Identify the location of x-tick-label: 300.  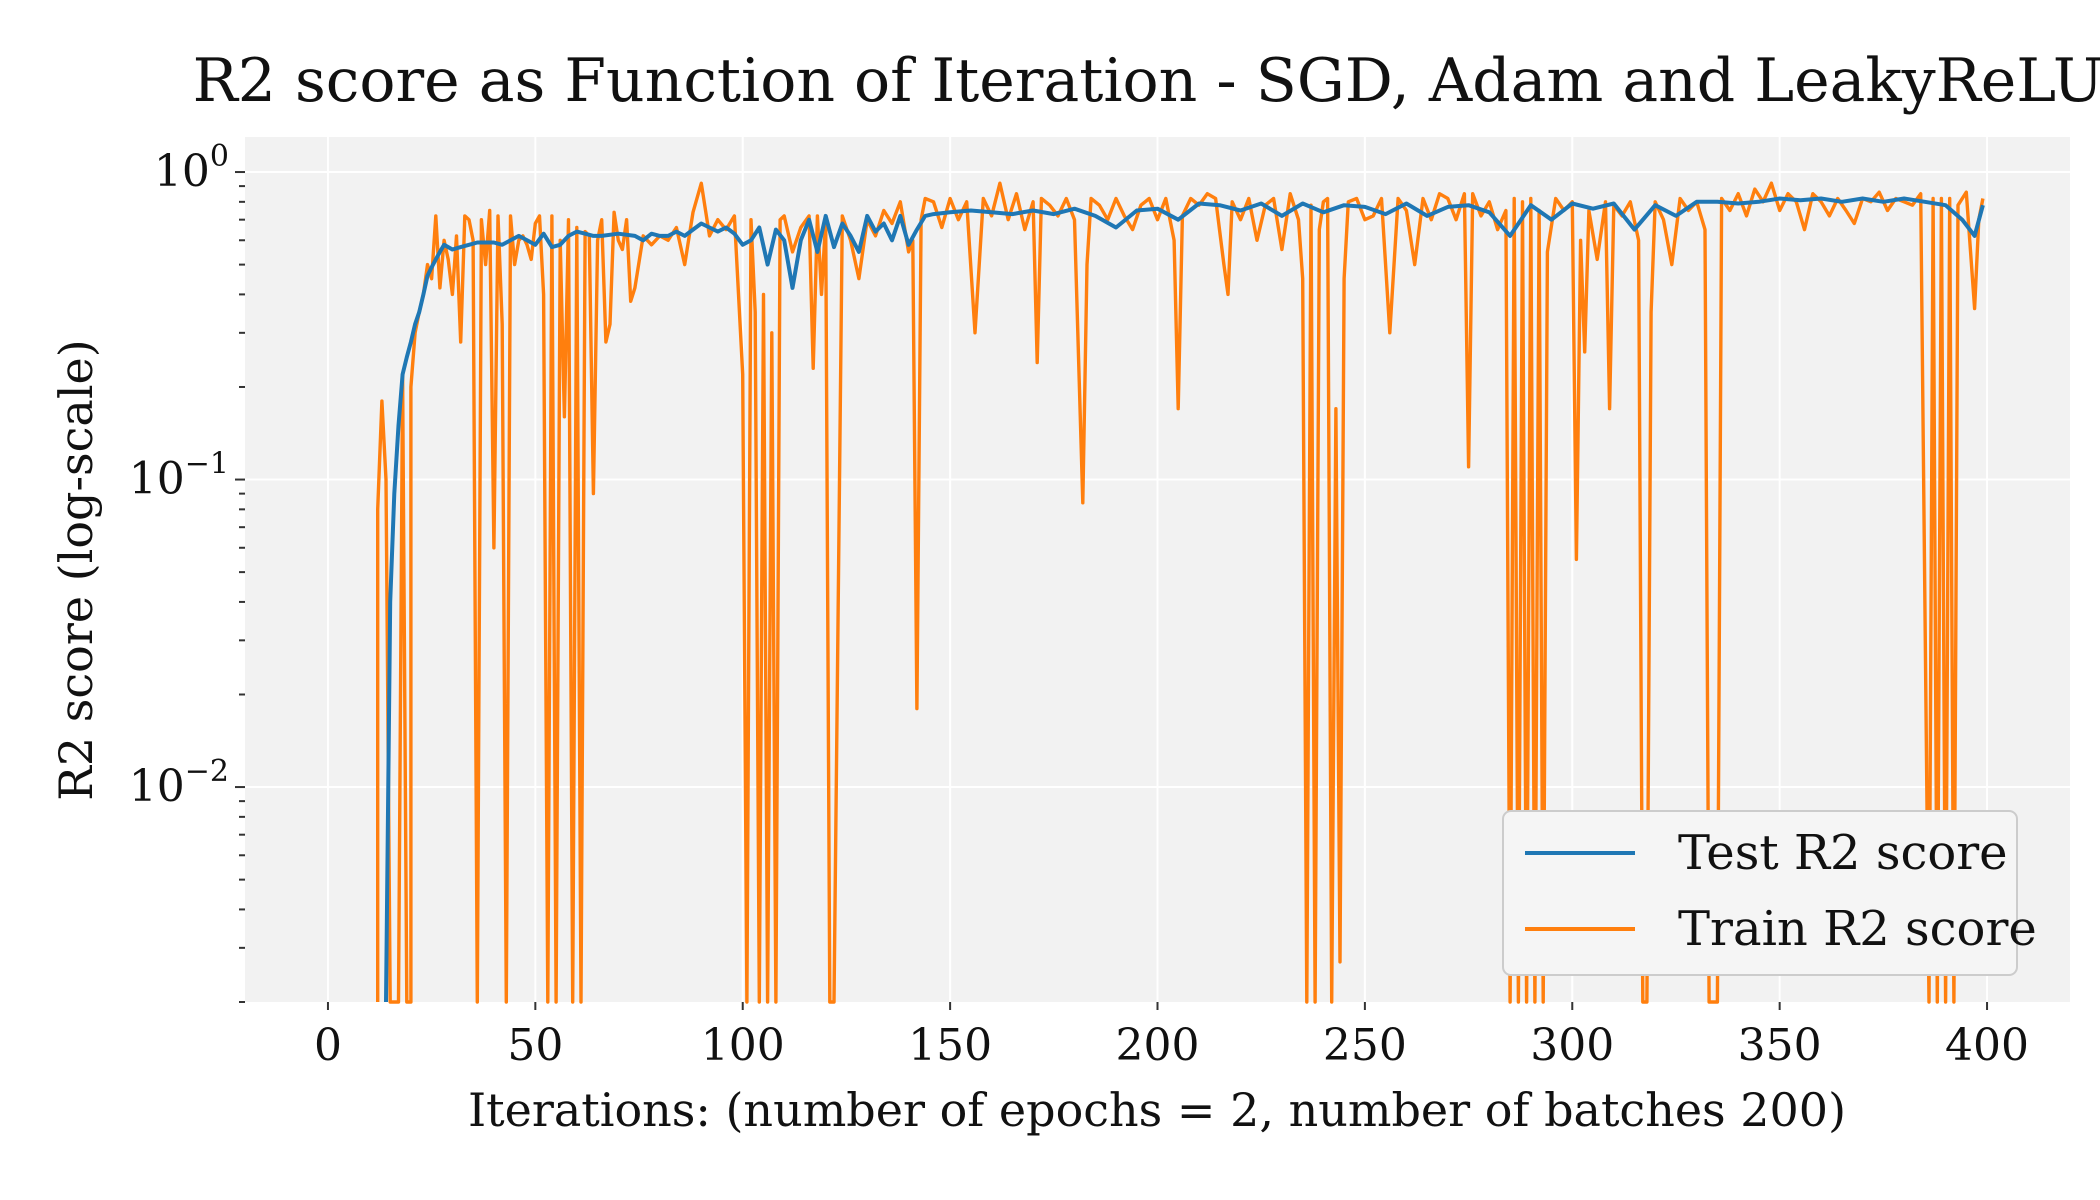
(1572, 1045).